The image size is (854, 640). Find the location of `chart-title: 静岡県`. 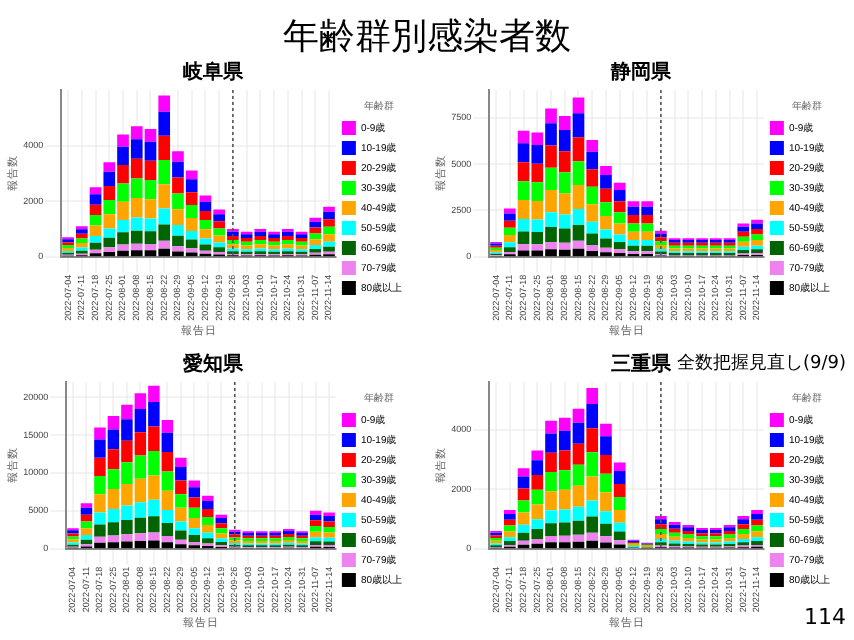

chart-title: 静岡県 is located at coordinates (641, 71).